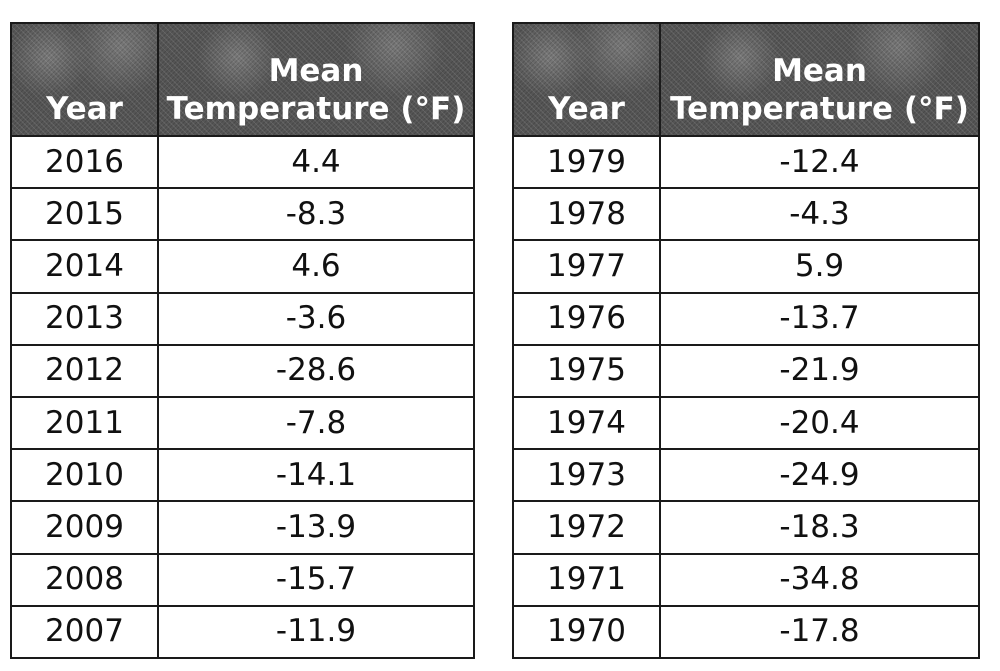 The height and width of the screenshot is (671, 1000). I want to click on year-cell: 1978, so click(586, 214).